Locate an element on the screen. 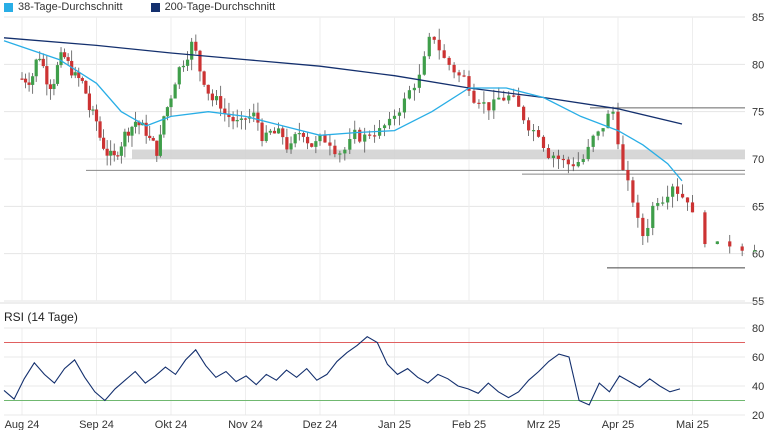 This screenshot has width=765, height=430. legend-label-ma38: 38-Tage-Durchschnitt is located at coordinates (70, 7).